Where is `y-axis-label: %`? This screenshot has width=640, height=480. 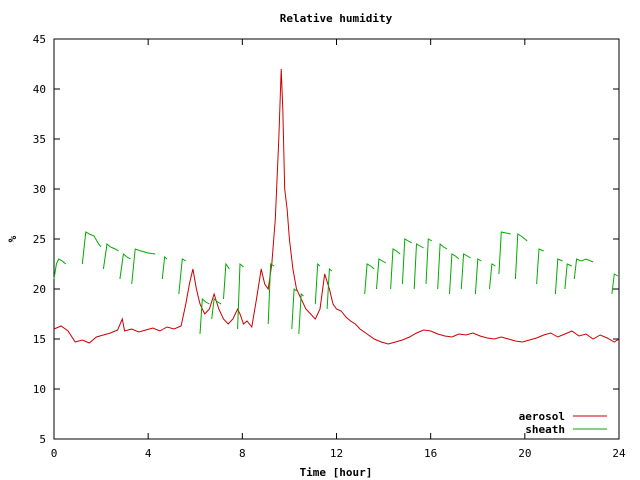 y-axis-label: % is located at coordinates (12, 238).